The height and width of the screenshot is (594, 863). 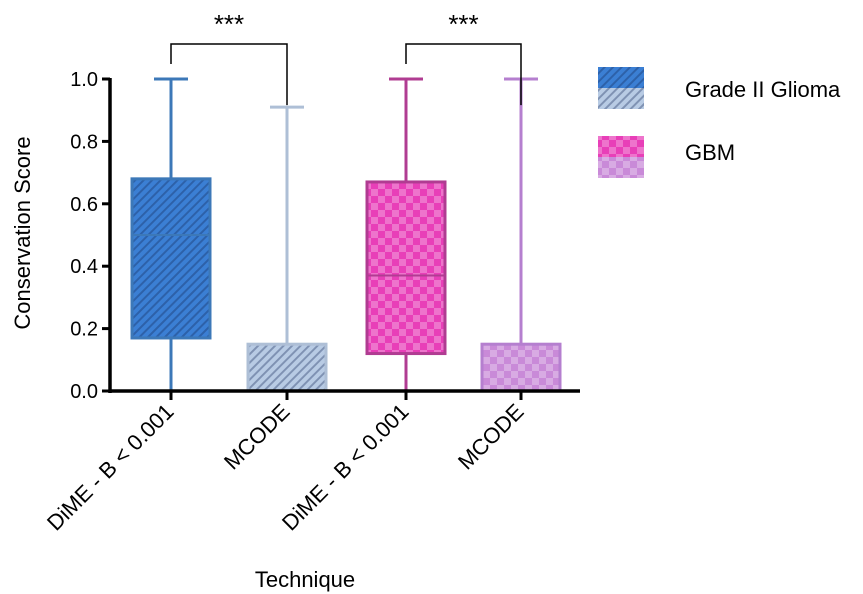 I want to click on y-tick-label: 1.0, so click(x=84, y=80).